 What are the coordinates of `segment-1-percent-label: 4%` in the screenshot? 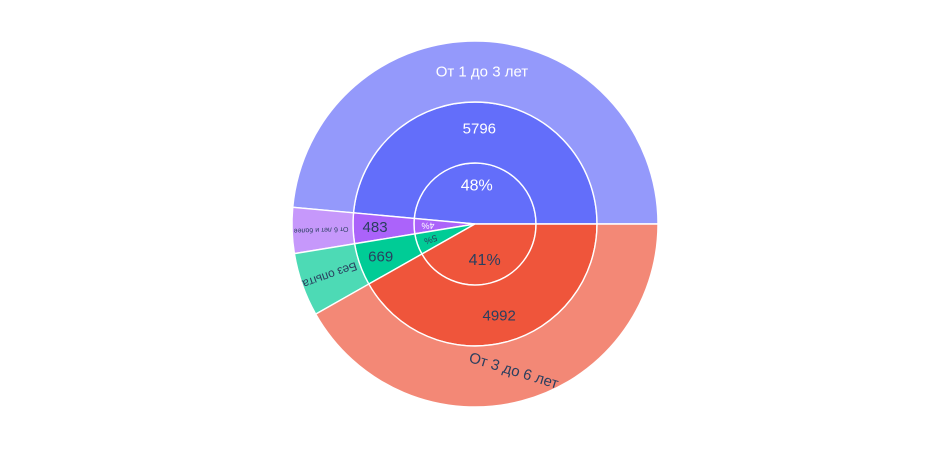 It's located at (427, 225).